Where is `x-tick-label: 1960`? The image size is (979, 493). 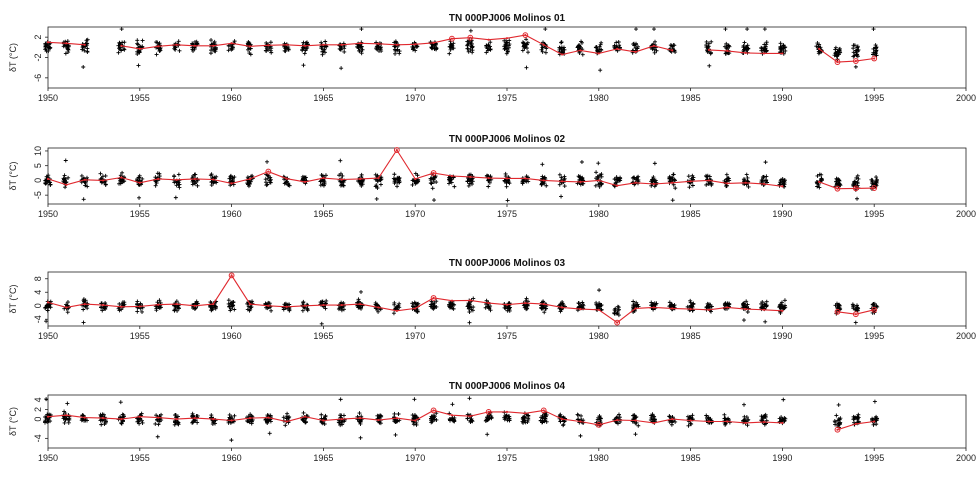
x-tick-label: 1960 is located at coordinates (232, 214).